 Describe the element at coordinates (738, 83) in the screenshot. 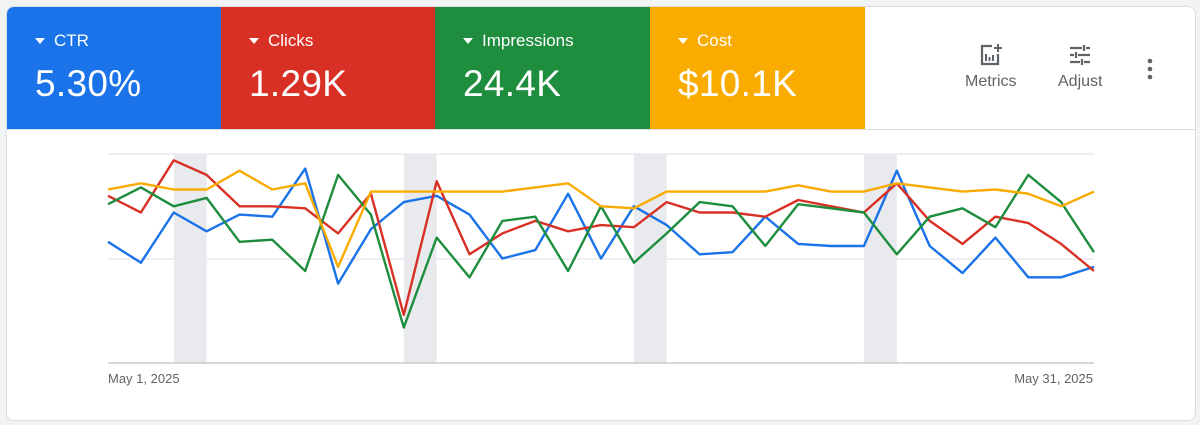

I see `metric-value: $10.1K` at that location.